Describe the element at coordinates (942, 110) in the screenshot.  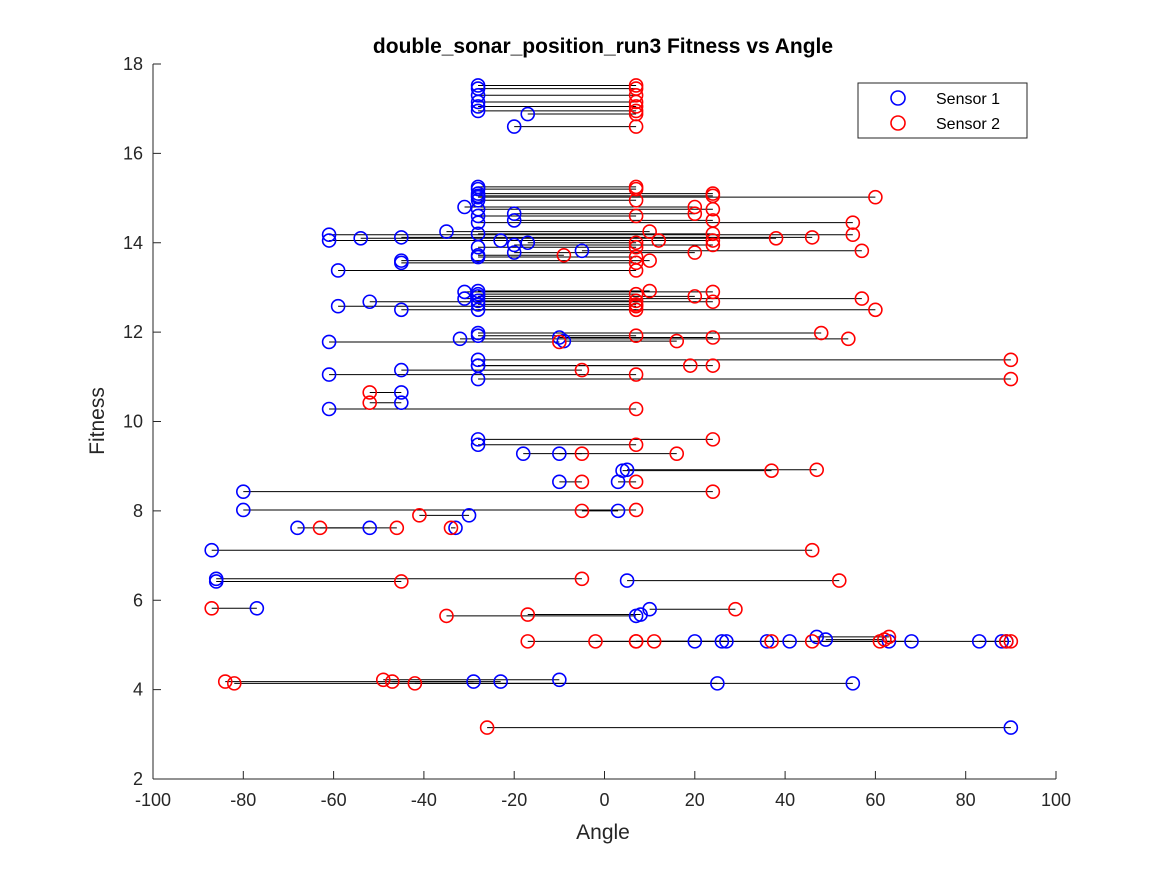
I see `legend-box` at that location.